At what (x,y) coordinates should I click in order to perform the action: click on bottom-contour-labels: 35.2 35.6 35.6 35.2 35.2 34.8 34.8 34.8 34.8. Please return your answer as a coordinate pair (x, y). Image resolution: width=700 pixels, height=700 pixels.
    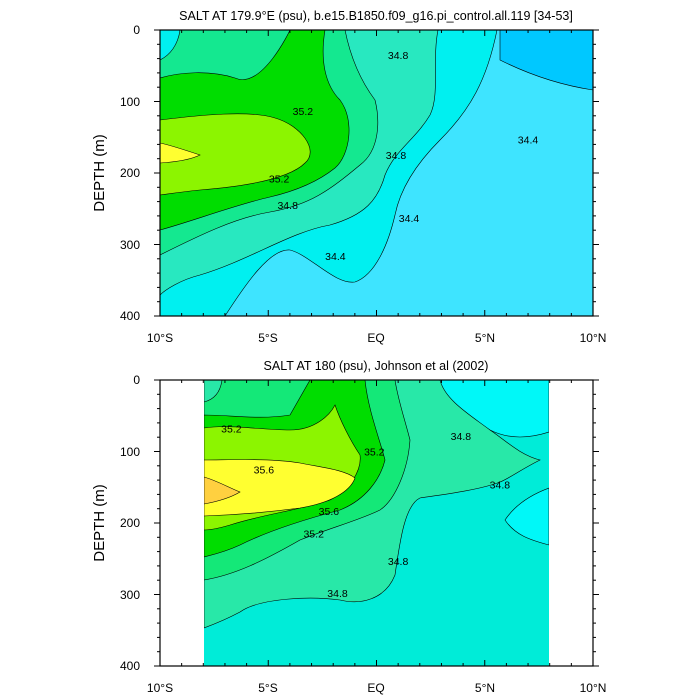
    Looking at the image, I should click on (365, 512).